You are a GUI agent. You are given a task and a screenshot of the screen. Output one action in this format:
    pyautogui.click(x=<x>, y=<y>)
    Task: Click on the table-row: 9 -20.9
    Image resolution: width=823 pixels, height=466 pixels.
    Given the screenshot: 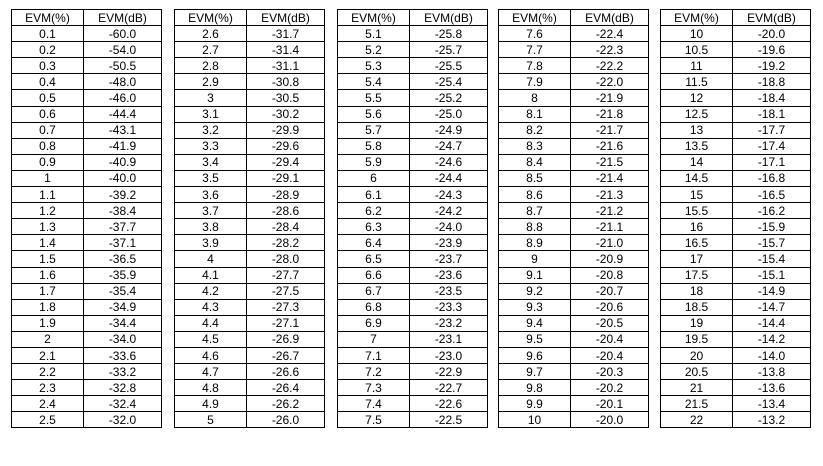 What is the action you would take?
    pyautogui.click(x=573, y=259)
    